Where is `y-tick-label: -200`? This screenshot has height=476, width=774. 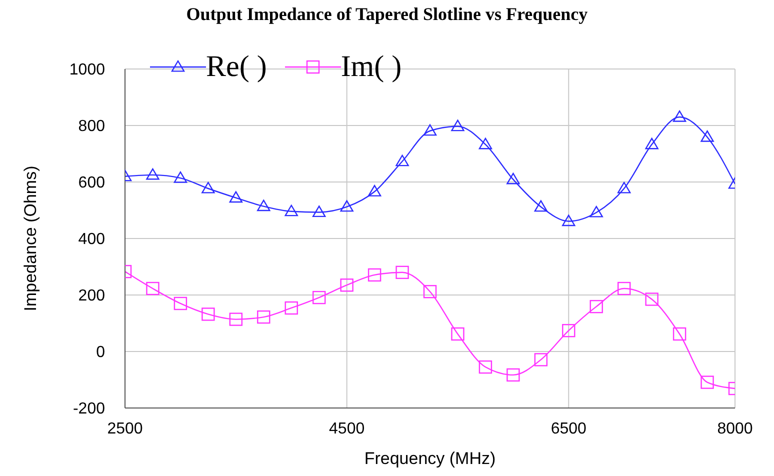
y-tick-label: -200 is located at coordinates (89, 409).